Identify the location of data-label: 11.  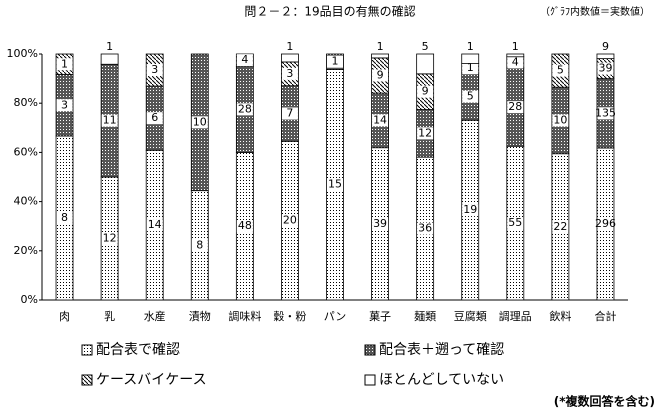
(110, 120).